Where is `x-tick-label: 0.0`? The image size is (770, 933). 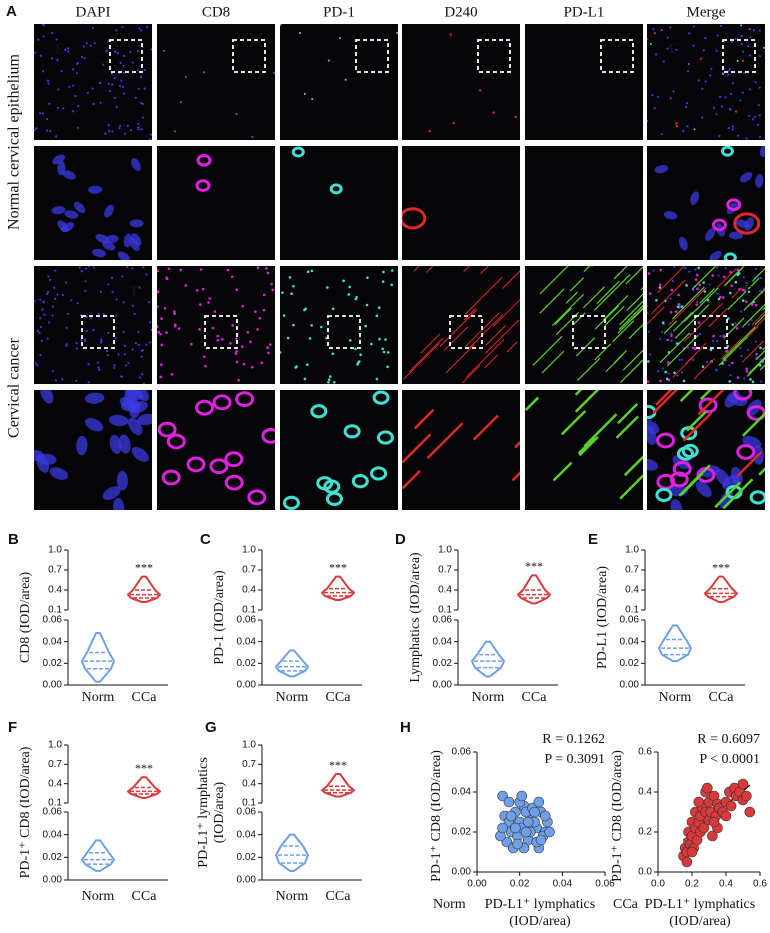 x-tick-label: 0.0 is located at coordinates (658, 884).